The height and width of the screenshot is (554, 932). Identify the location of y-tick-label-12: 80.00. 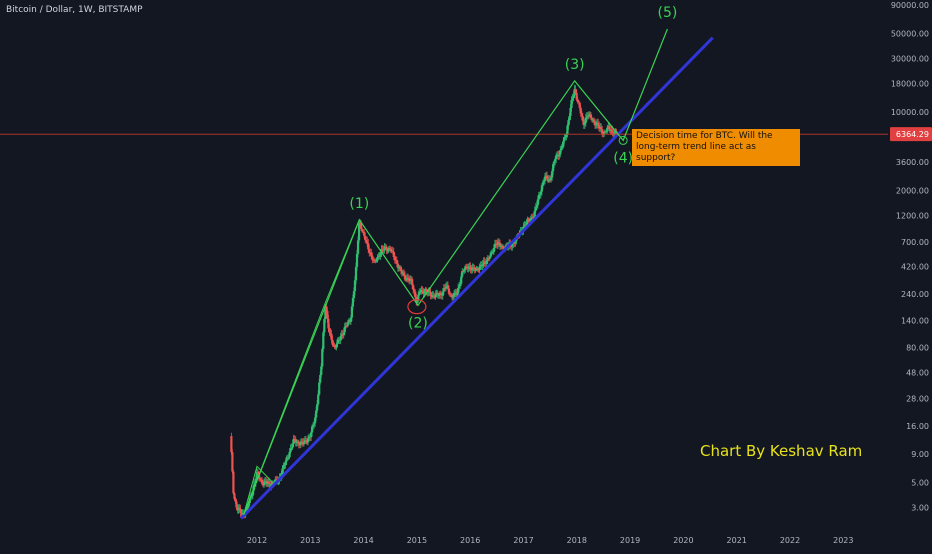
(917, 348).